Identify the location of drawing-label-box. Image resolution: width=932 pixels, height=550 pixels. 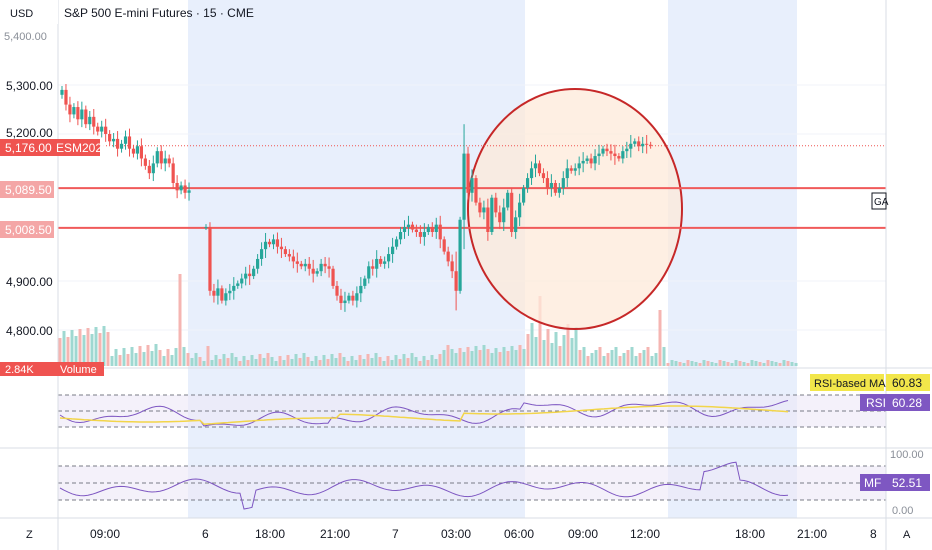
(879, 201).